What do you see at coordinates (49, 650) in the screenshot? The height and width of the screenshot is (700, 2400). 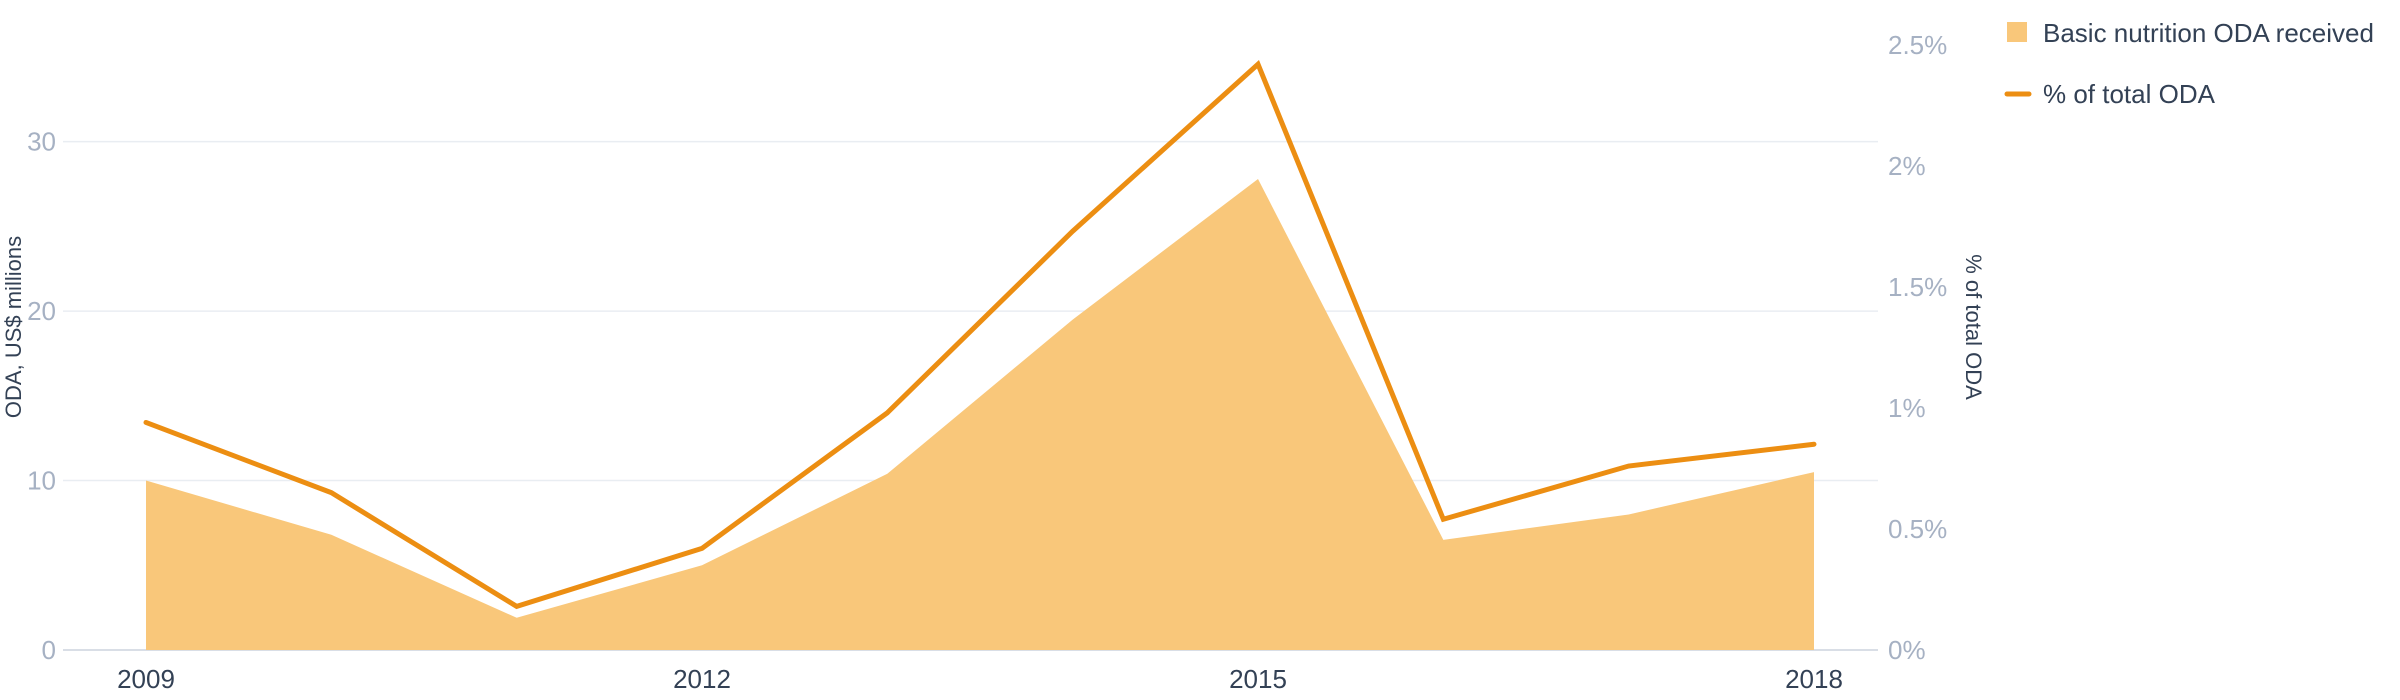 I see `left-tick-label-0: 0` at bounding box center [49, 650].